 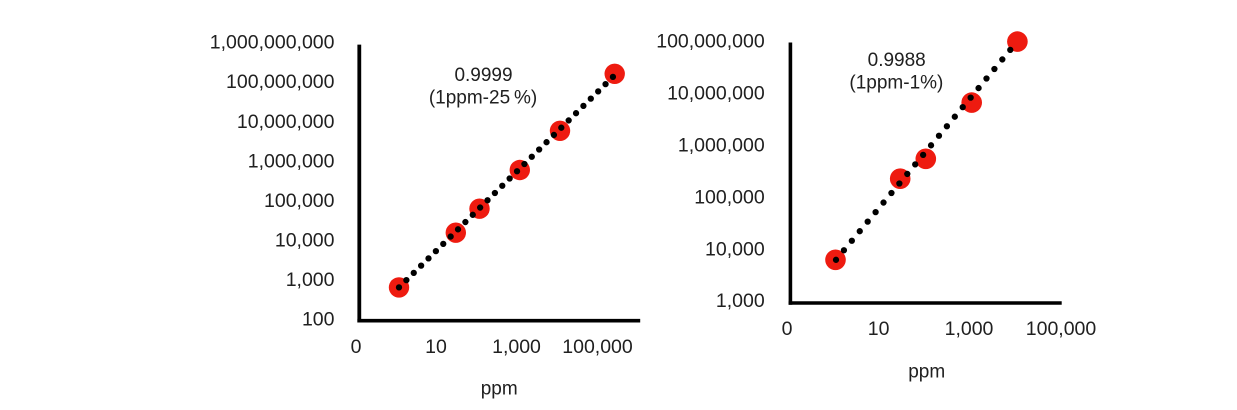 I want to click on svg-text: (1ppm-1%), so click(x=896, y=83).